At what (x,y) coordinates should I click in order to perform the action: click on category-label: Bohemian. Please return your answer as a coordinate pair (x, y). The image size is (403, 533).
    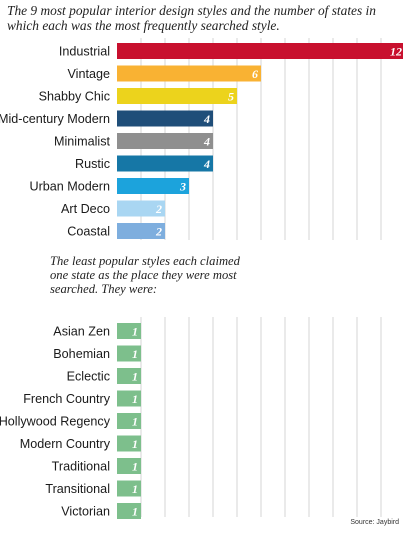
    Looking at the image, I should click on (81, 354).